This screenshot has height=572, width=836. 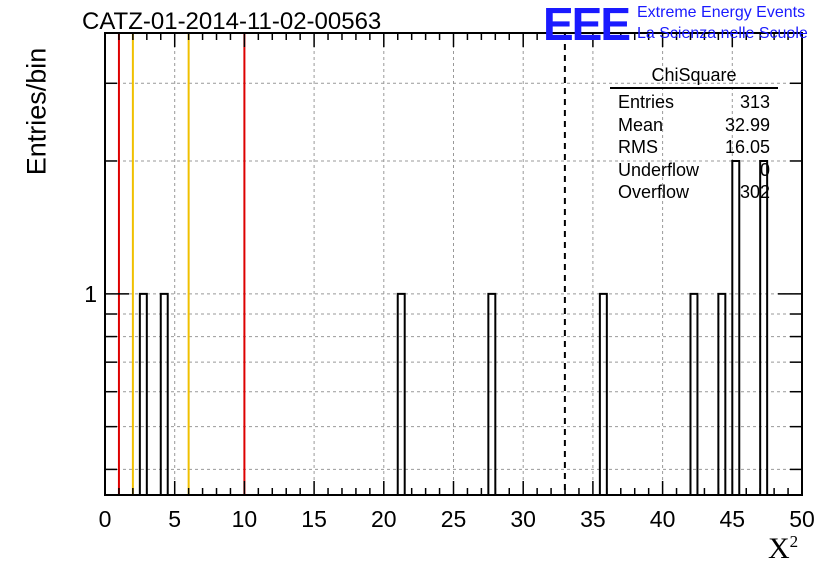 What do you see at coordinates (641, 124) in the screenshot?
I see `stats-label: Mean` at bounding box center [641, 124].